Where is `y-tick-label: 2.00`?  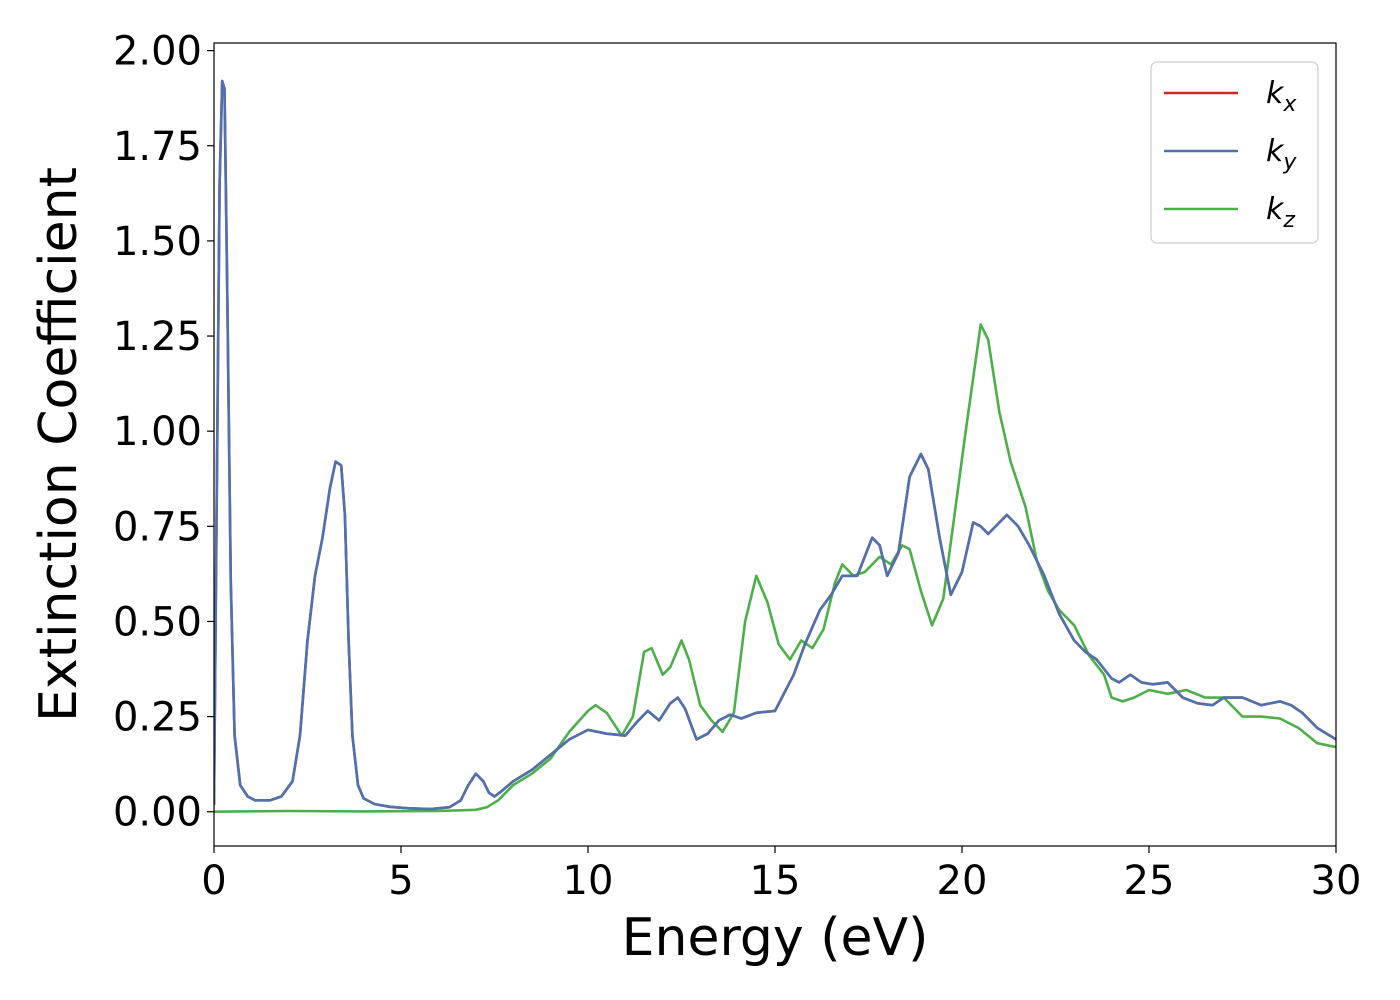
y-tick-label: 2.00 is located at coordinates (157, 52).